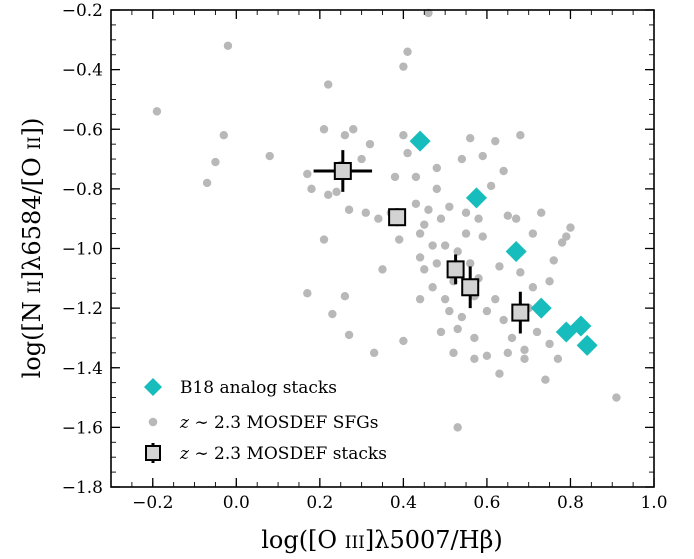 The height and width of the screenshot is (559, 694). I want to click on x-tick-label: 1.0, so click(653, 503).